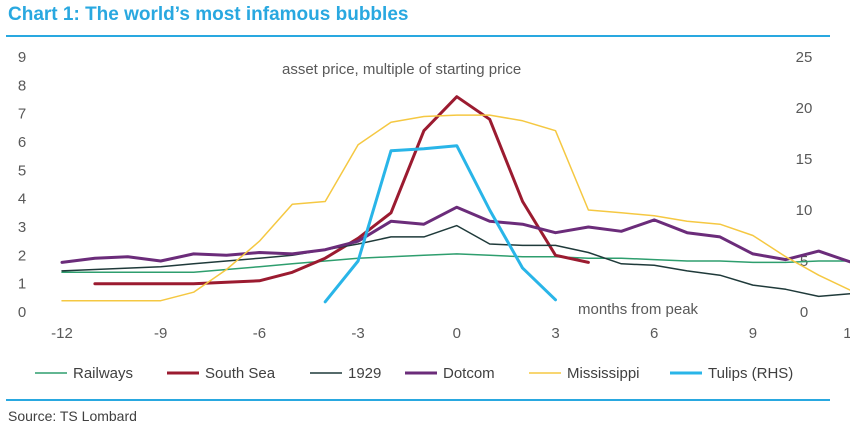  What do you see at coordinates (603, 373) in the screenshot?
I see `legend-label: Mississippi` at bounding box center [603, 373].